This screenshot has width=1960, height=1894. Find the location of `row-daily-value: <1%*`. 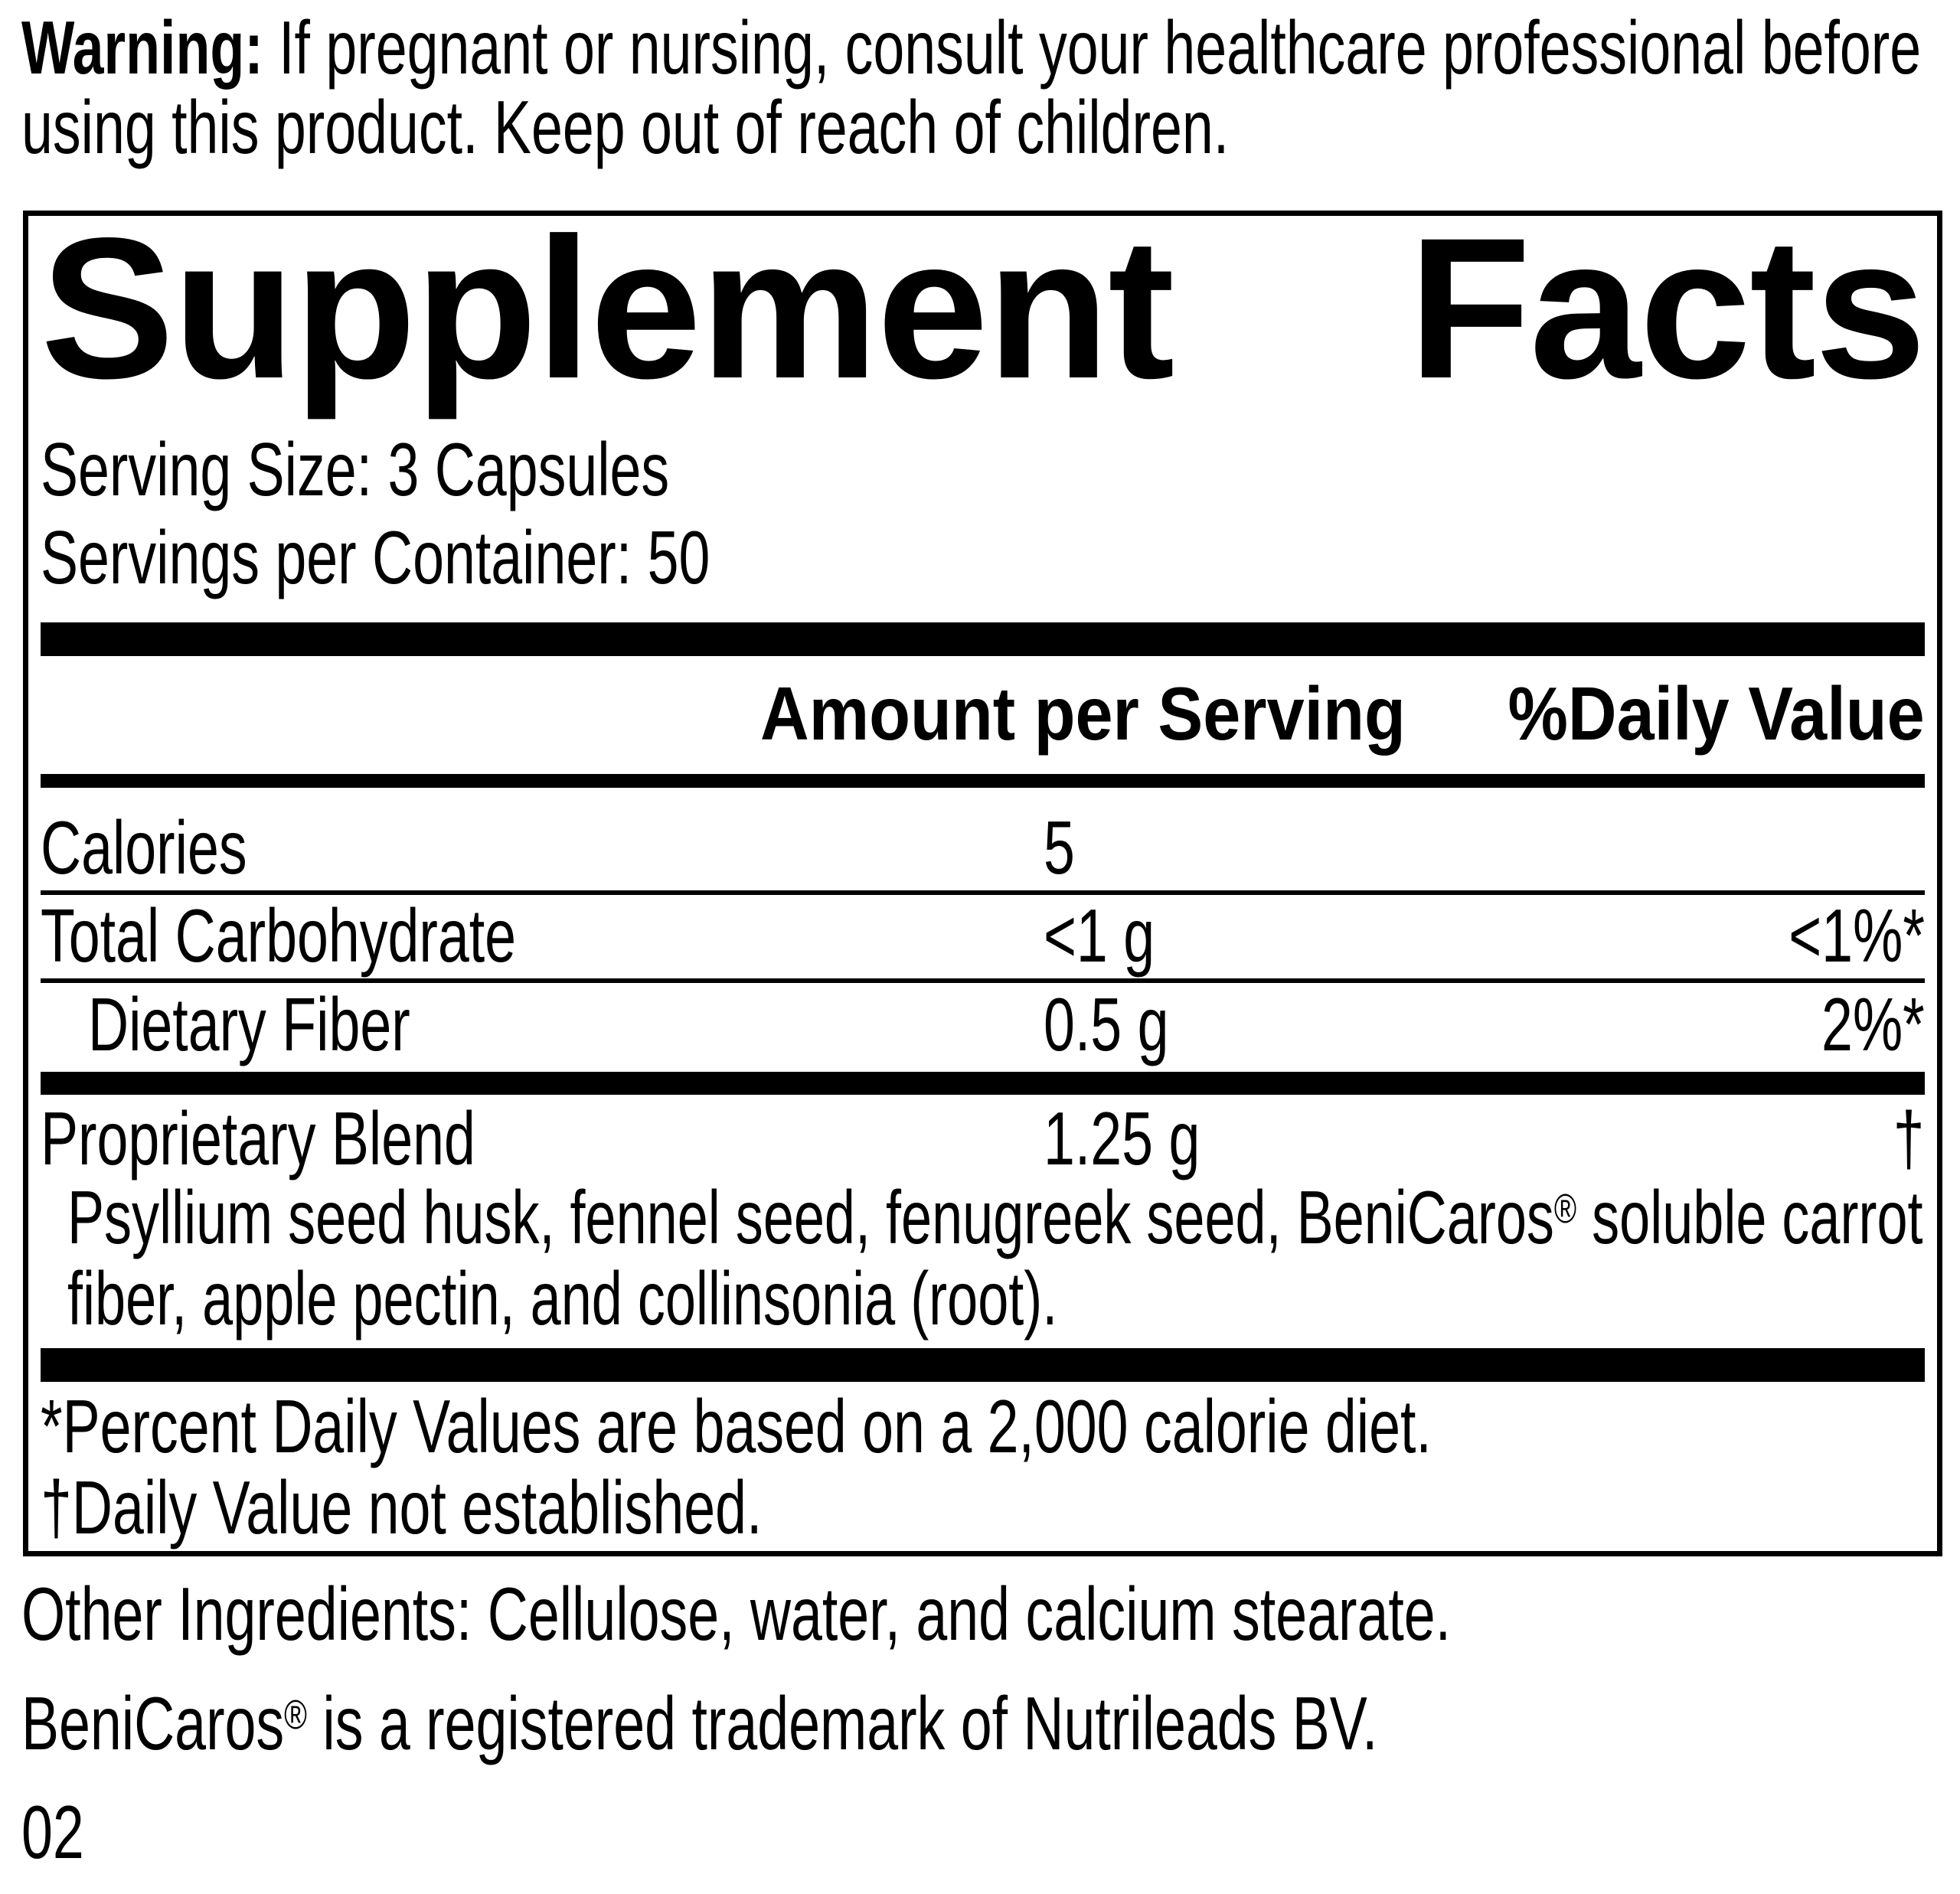

row-daily-value: <1%* is located at coordinates (1856, 935).